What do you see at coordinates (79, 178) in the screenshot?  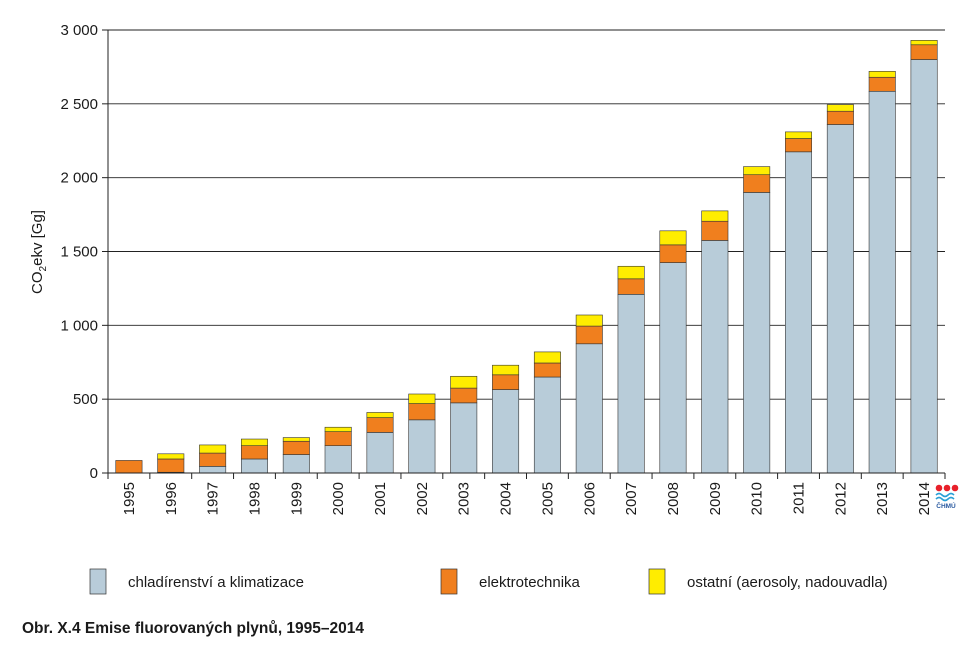 I see `y-tick-label: 2 000` at bounding box center [79, 178].